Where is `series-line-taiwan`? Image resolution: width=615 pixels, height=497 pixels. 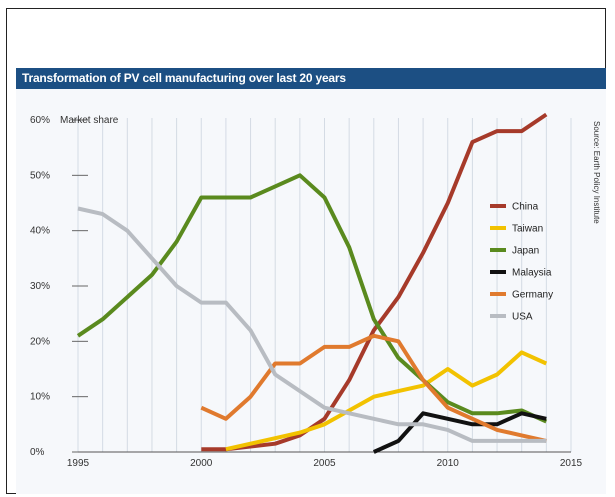 series-line-taiwan is located at coordinates (386, 401).